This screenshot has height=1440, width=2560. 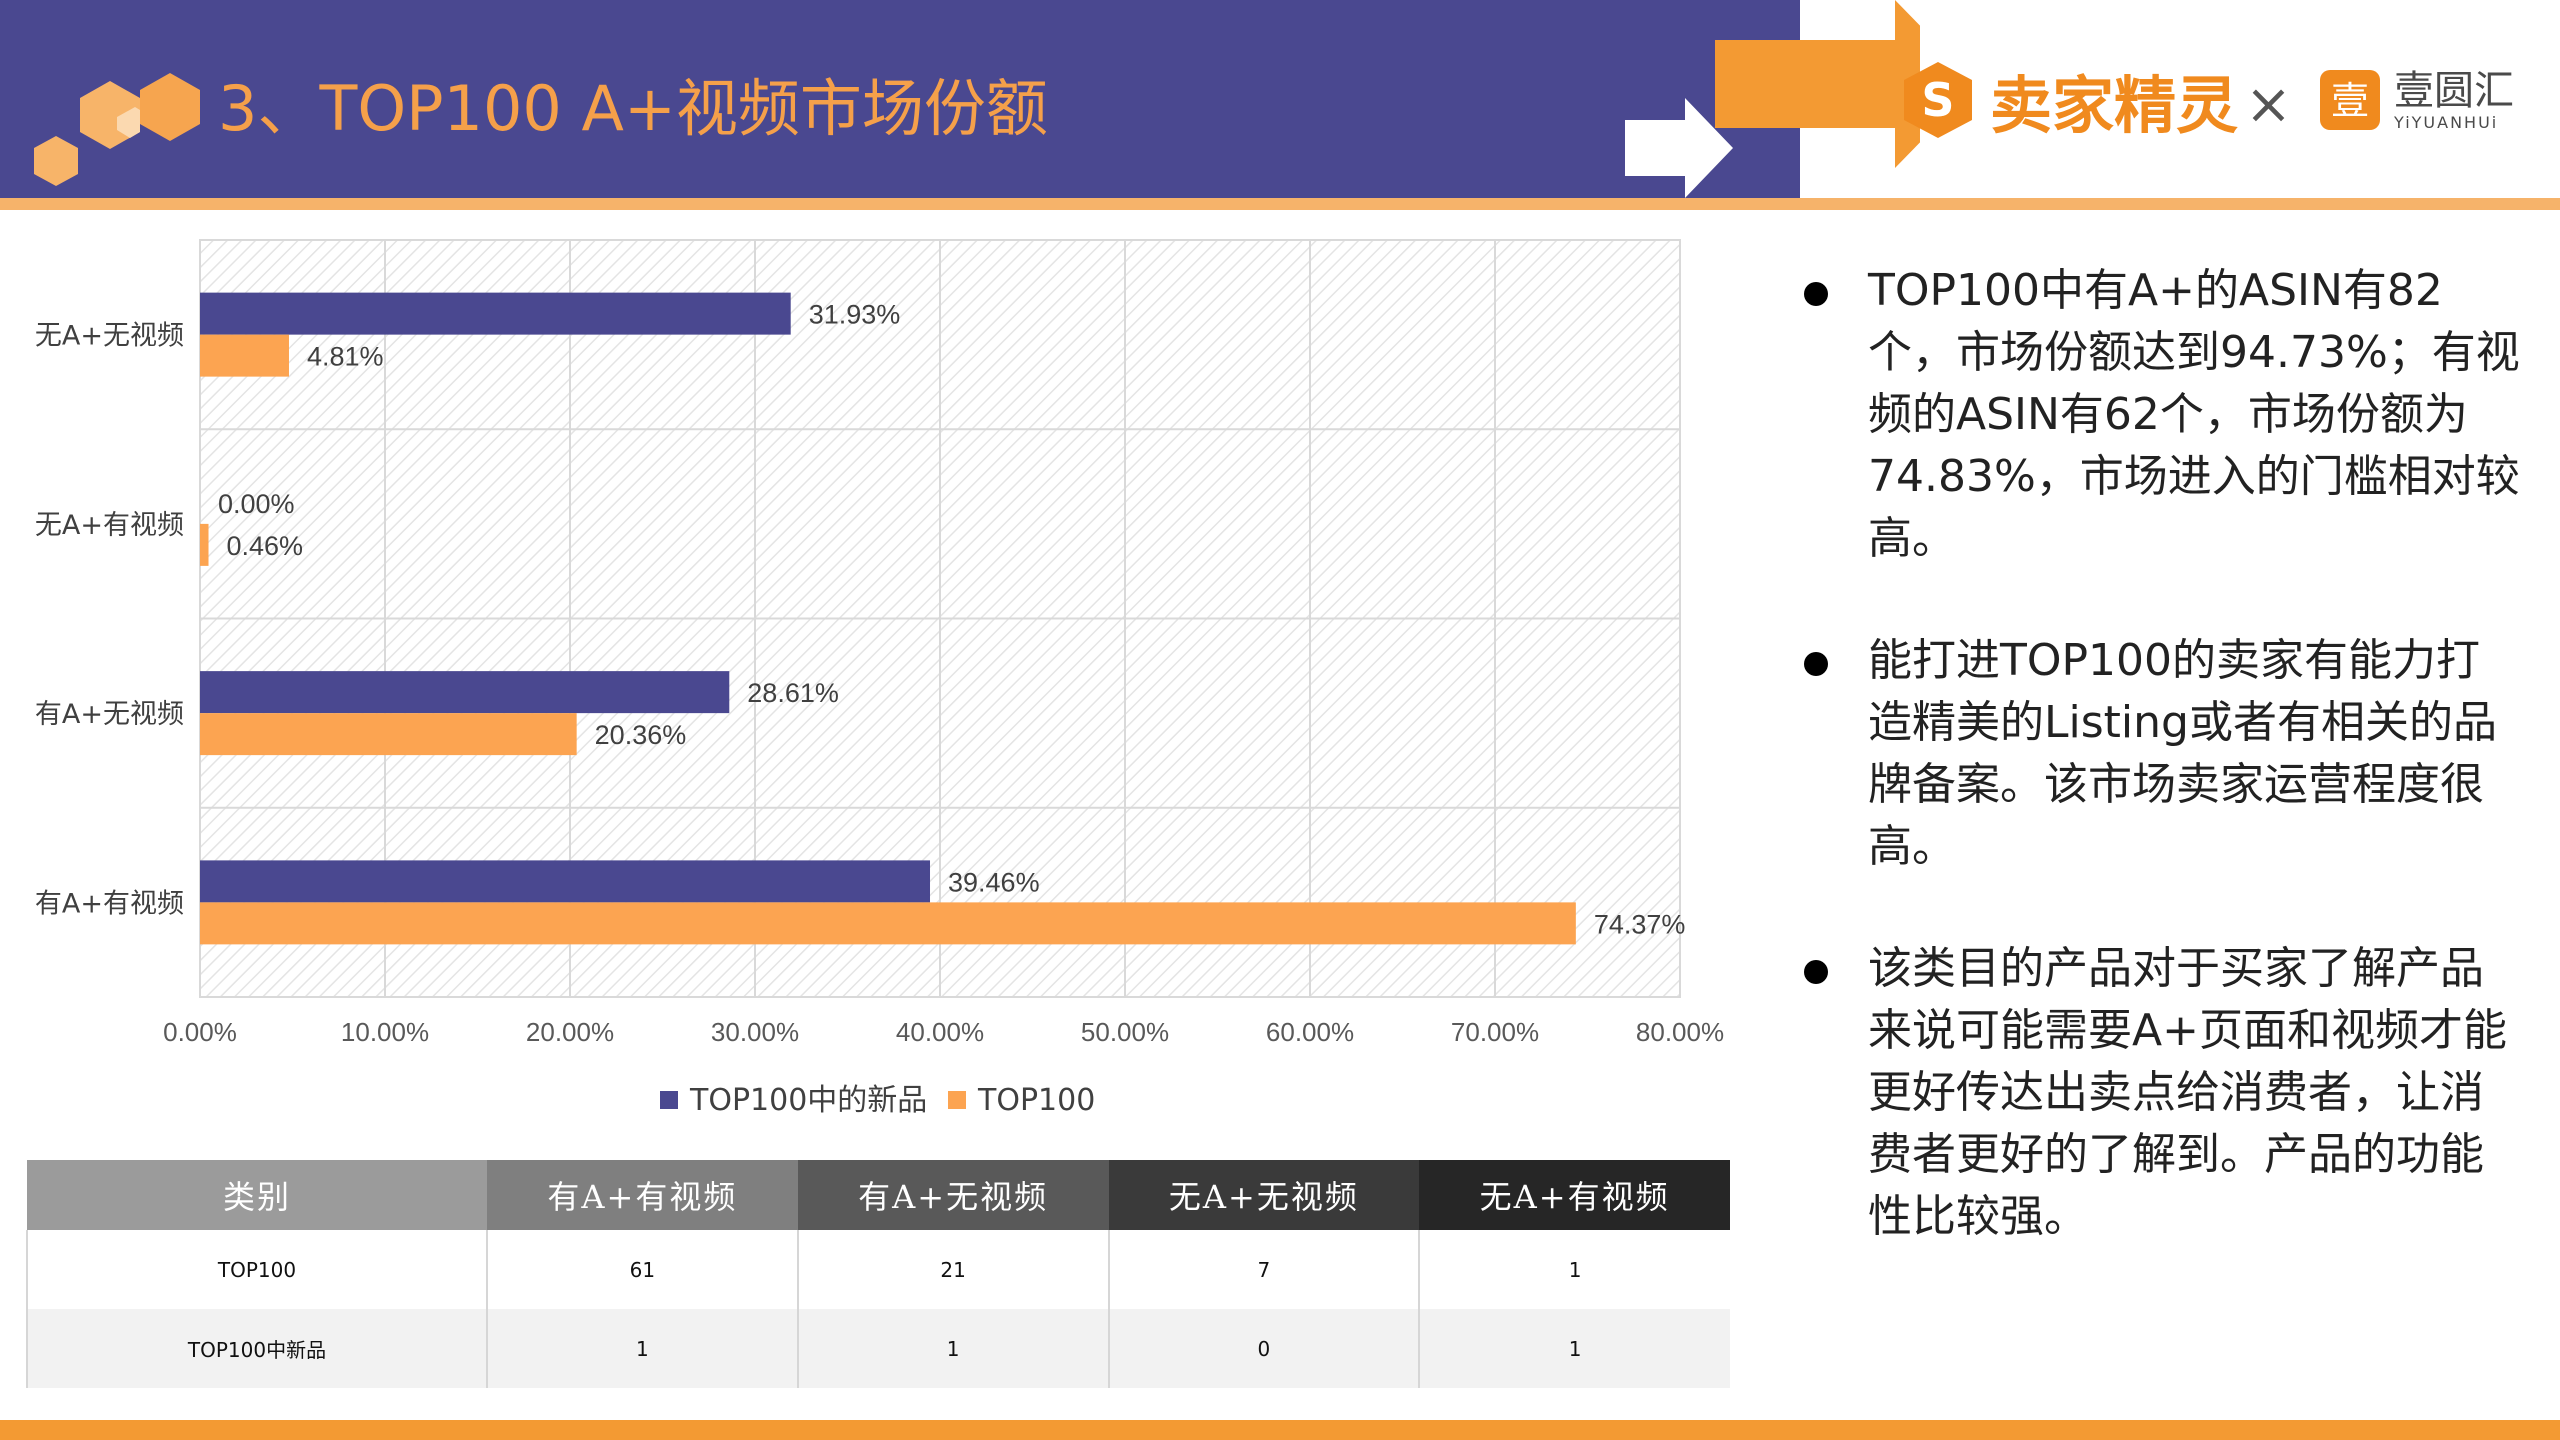 I want to click on header-divider, so click(x=1280, y=204).